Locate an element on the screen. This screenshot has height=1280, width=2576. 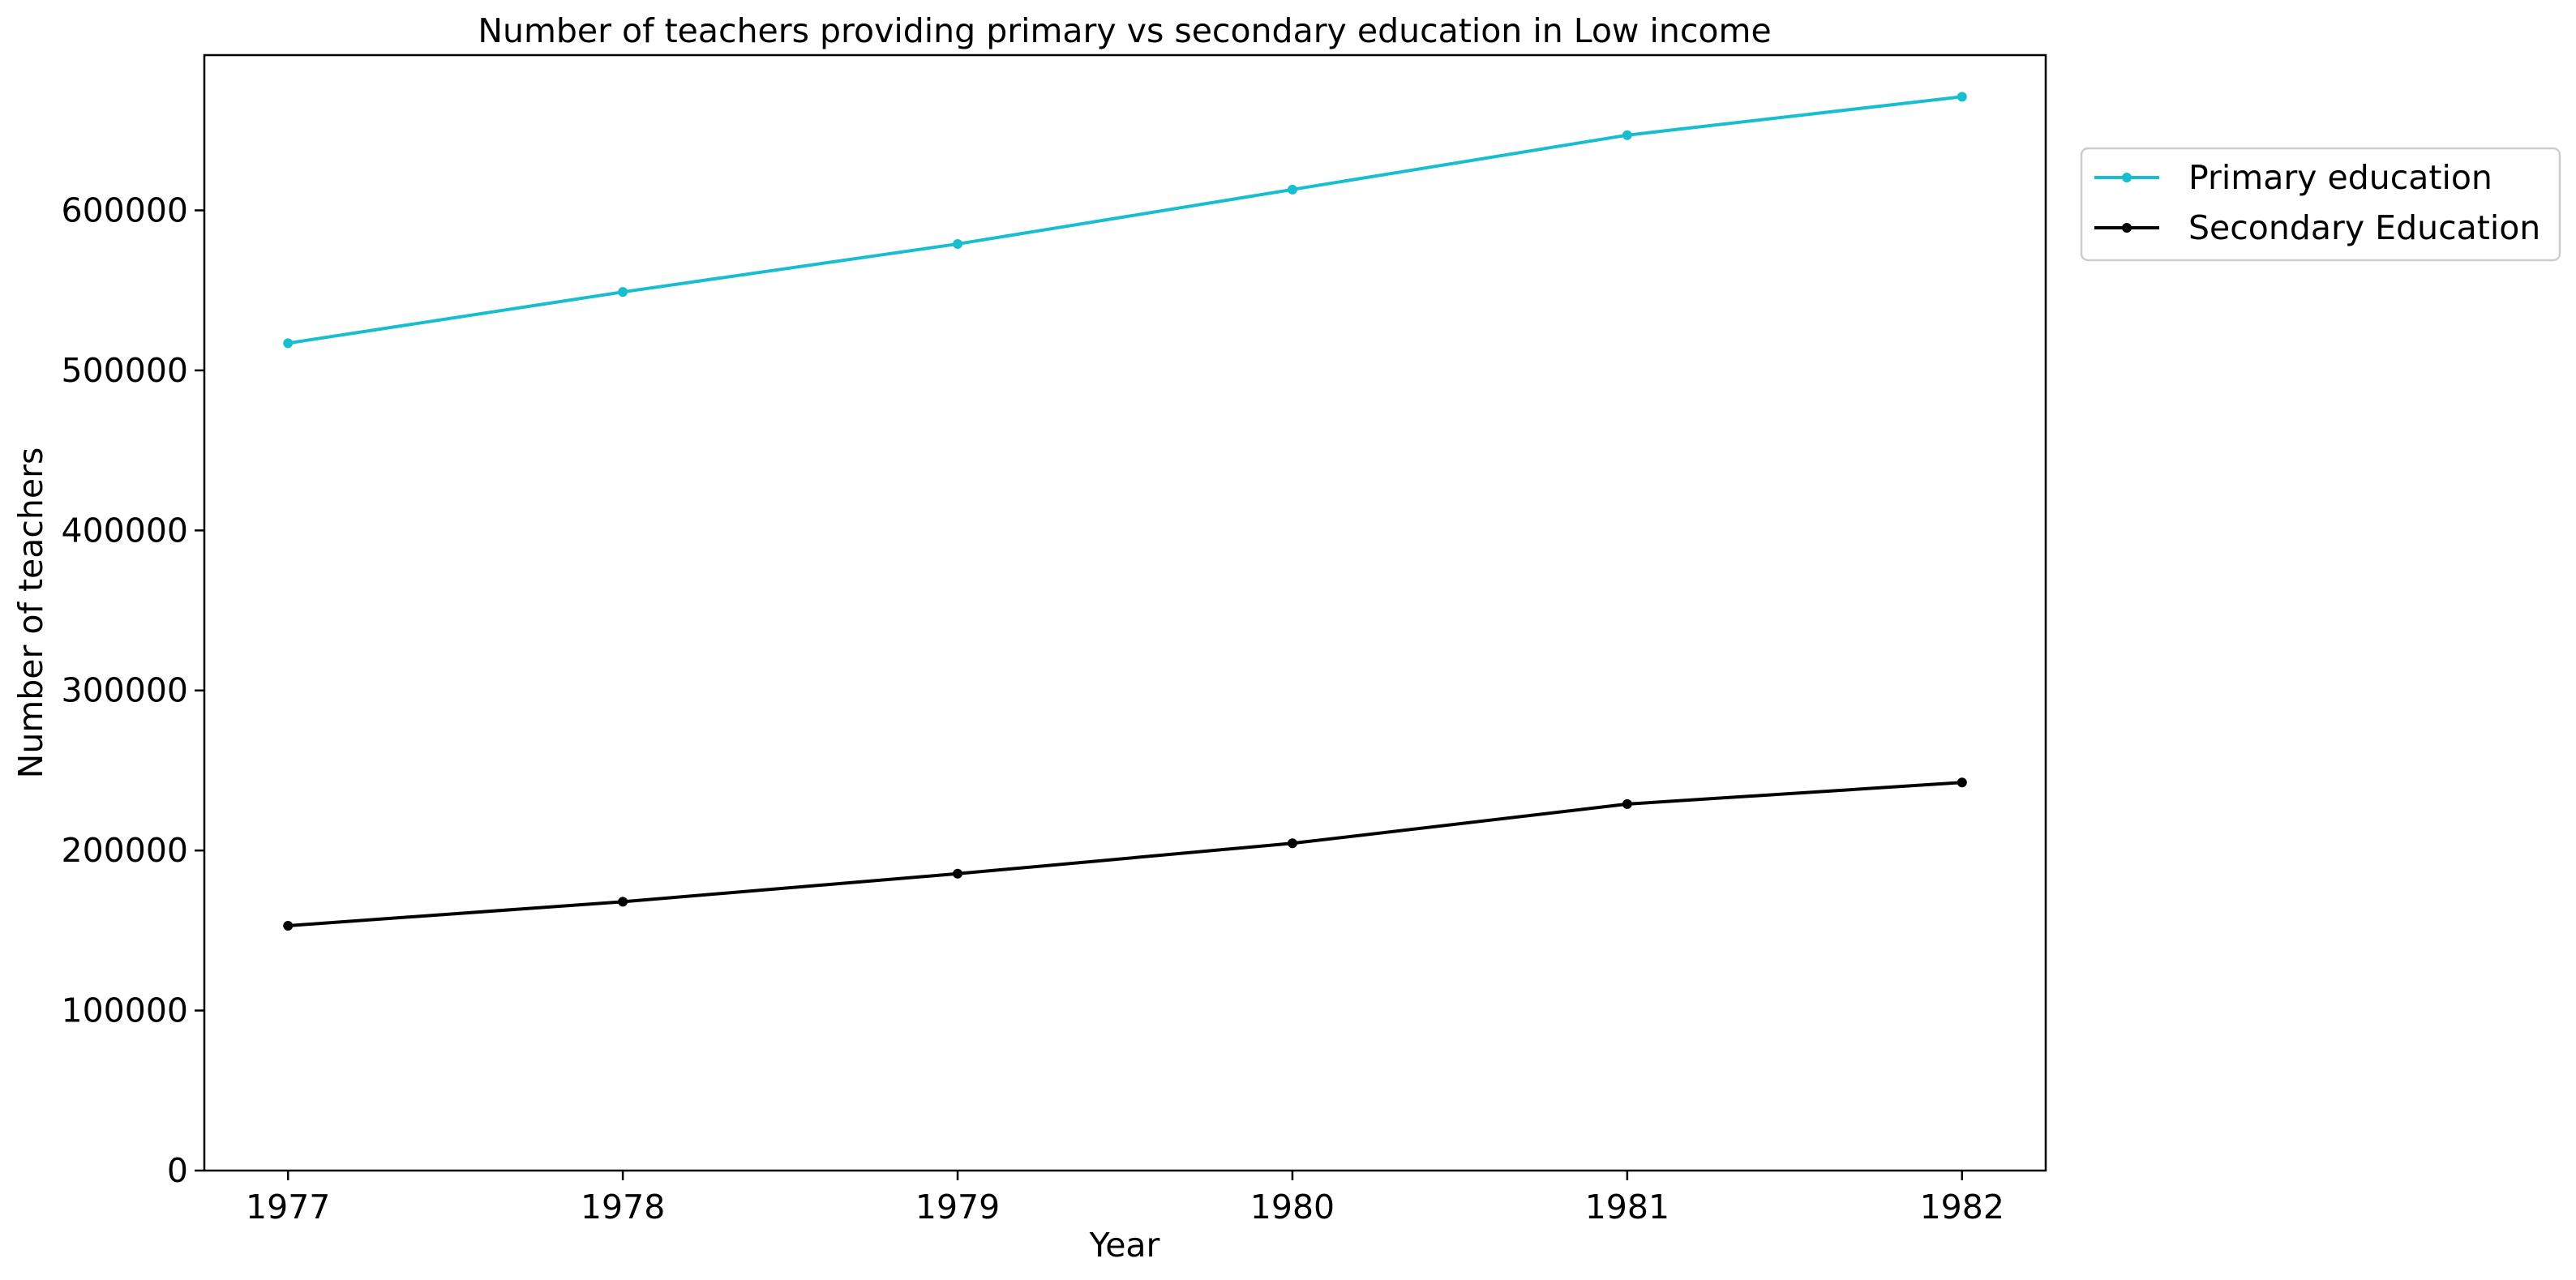
x-tick-label: 1982 is located at coordinates (1962, 1207).